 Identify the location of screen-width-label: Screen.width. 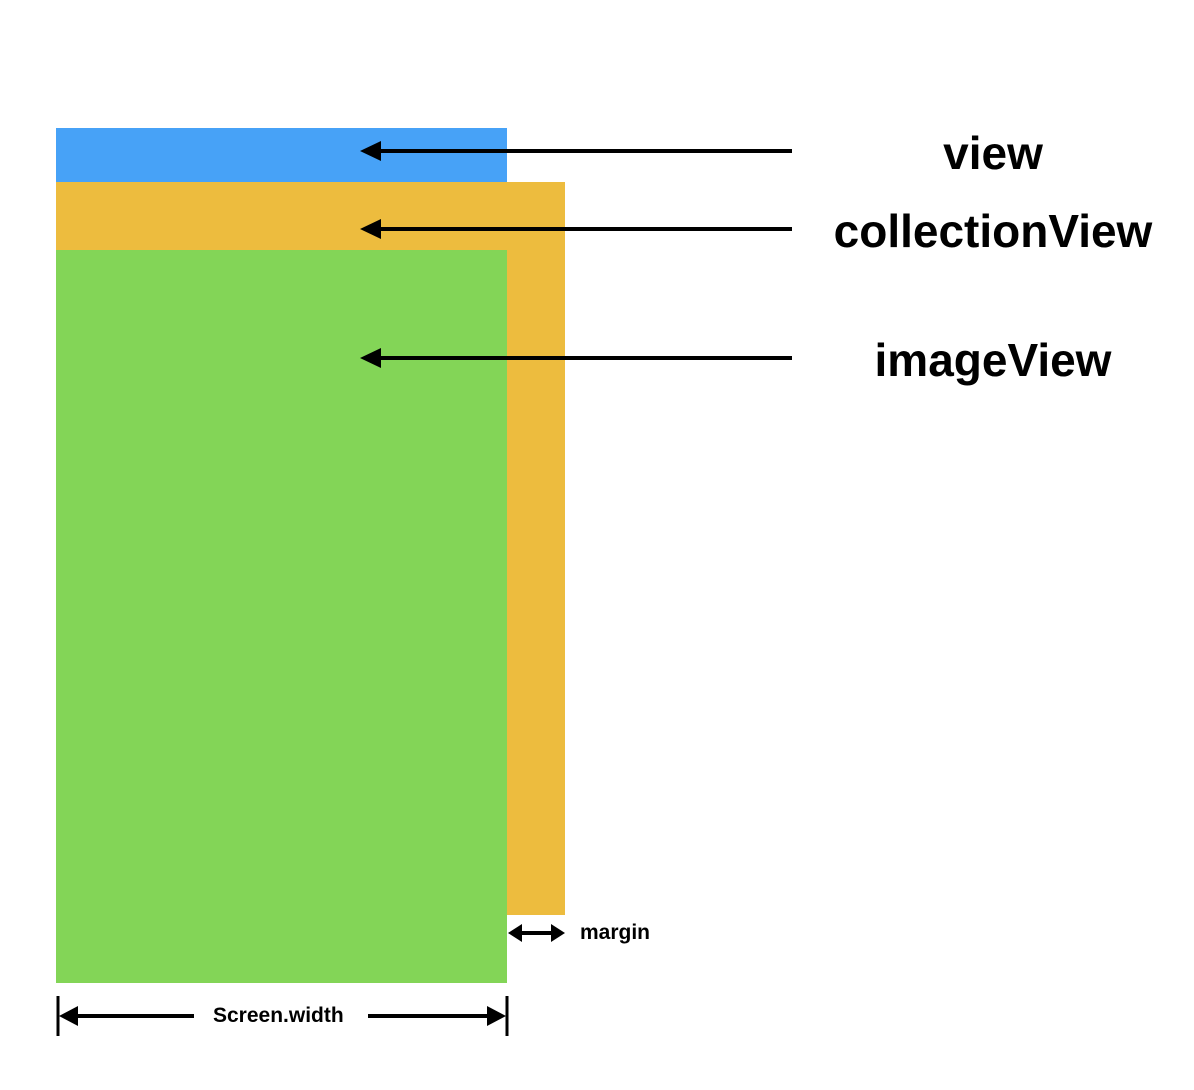
(278, 1015).